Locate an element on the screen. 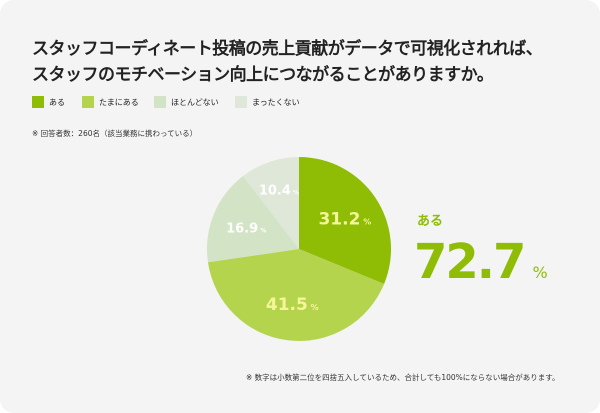 Image resolution: width=600 pixels, height=413 pixels. highlight-label: ある is located at coordinates (430, 221).